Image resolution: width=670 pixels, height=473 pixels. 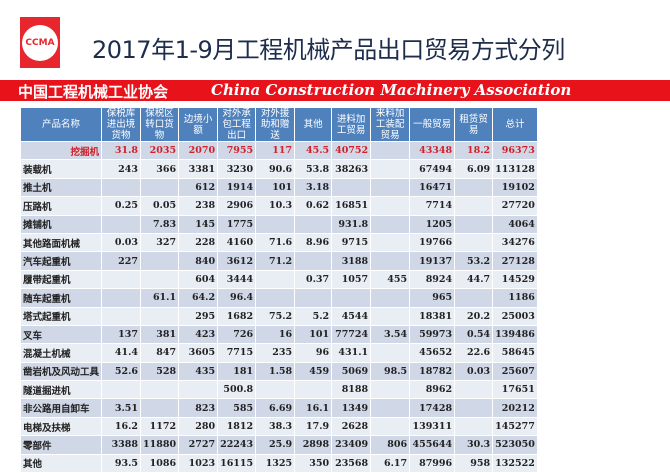 What do you see at coordinates (61, 187) in the screenshot?
I see `product-name-cell: 推土机` at bounding box center [61, 187].